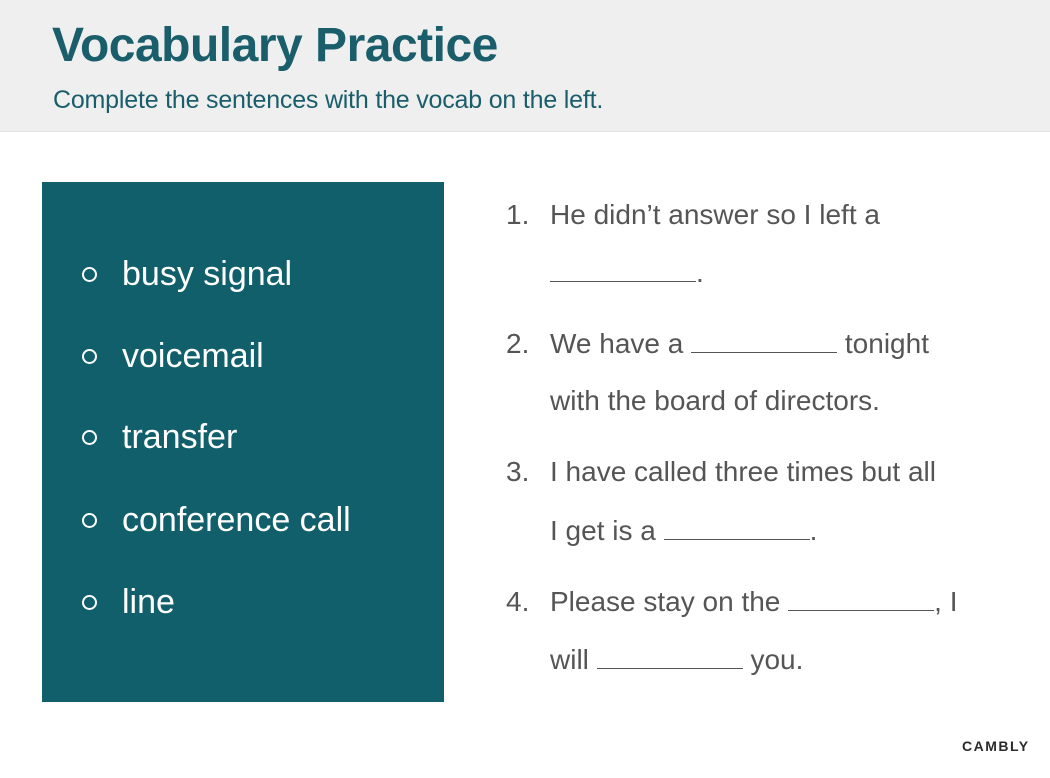 The image size is (1050, 778). I want to click on vocab-item-label: busy signal, so click(207, 274).